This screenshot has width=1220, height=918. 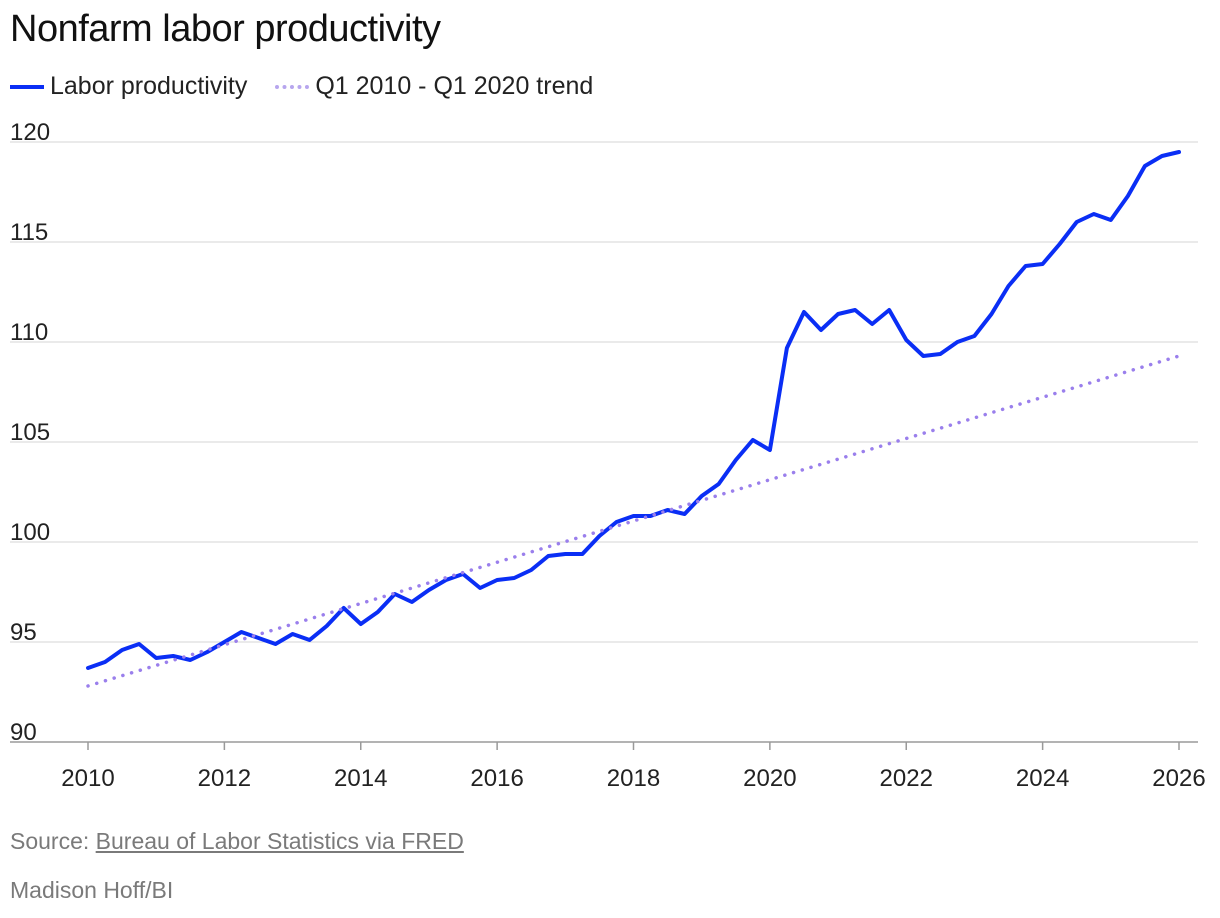 I want to click on credit-line: Madison Hoff/BI, so click(x=92, y=890).